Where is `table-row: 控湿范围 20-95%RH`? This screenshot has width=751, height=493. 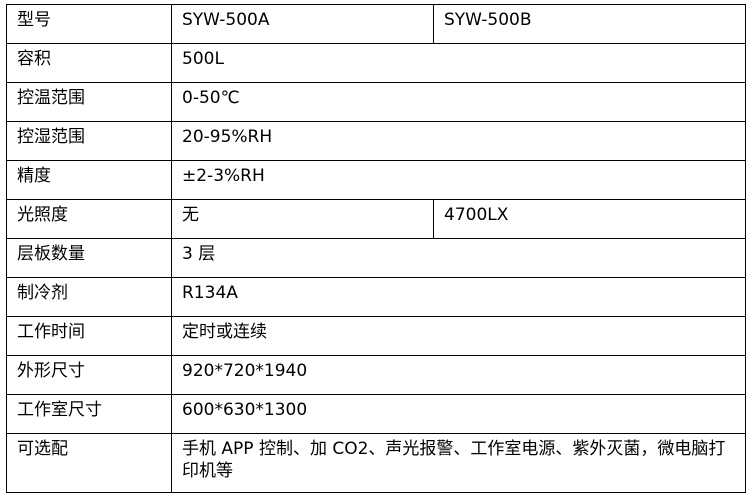
table-row: 控湿范围 20-95%RH is located at coordinates (376, 141).